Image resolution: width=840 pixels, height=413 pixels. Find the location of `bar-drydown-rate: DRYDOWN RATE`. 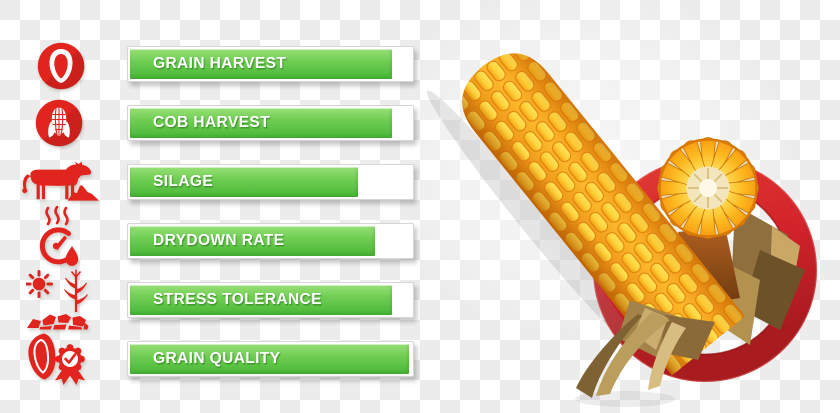

bar-drydown-rate: DRYDOWN RATE is located at coordinates (270, 241).